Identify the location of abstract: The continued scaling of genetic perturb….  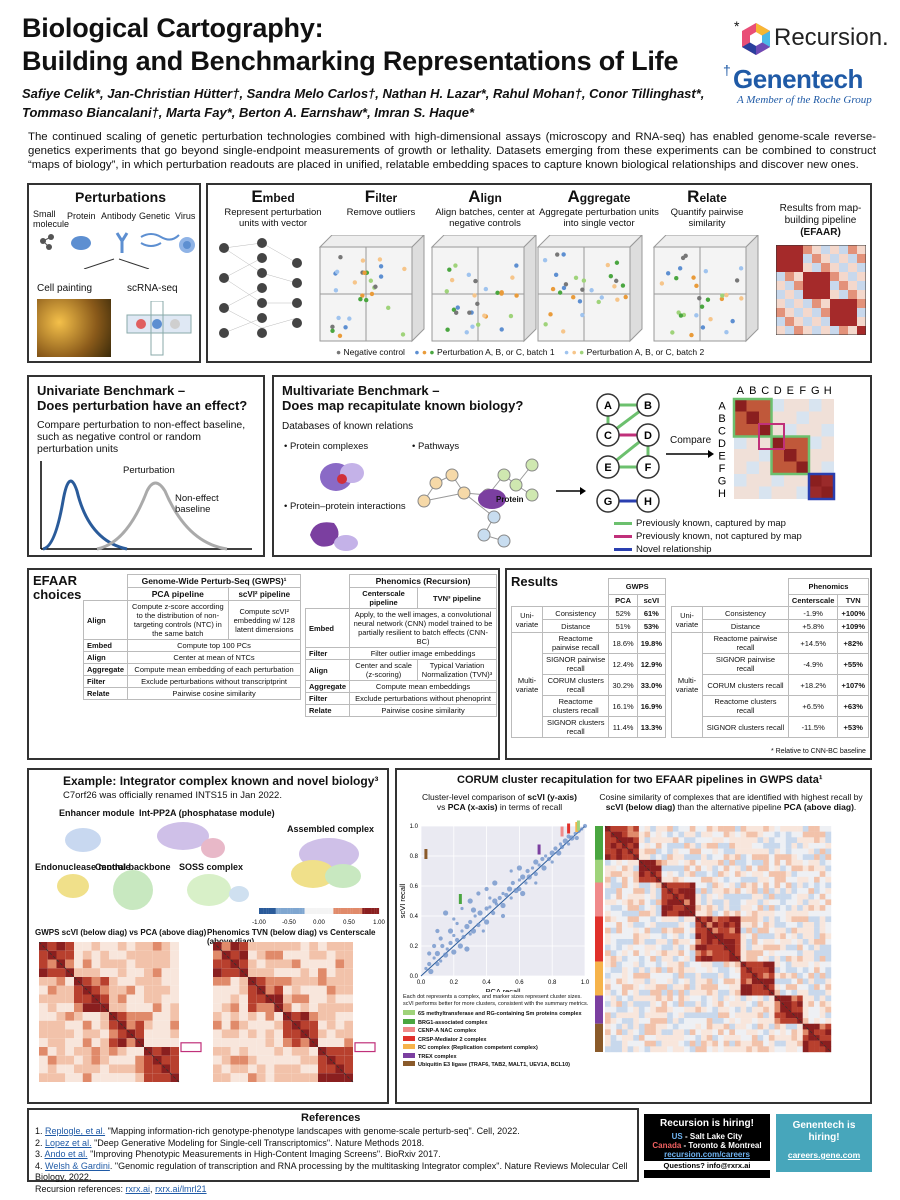
(452, 151).